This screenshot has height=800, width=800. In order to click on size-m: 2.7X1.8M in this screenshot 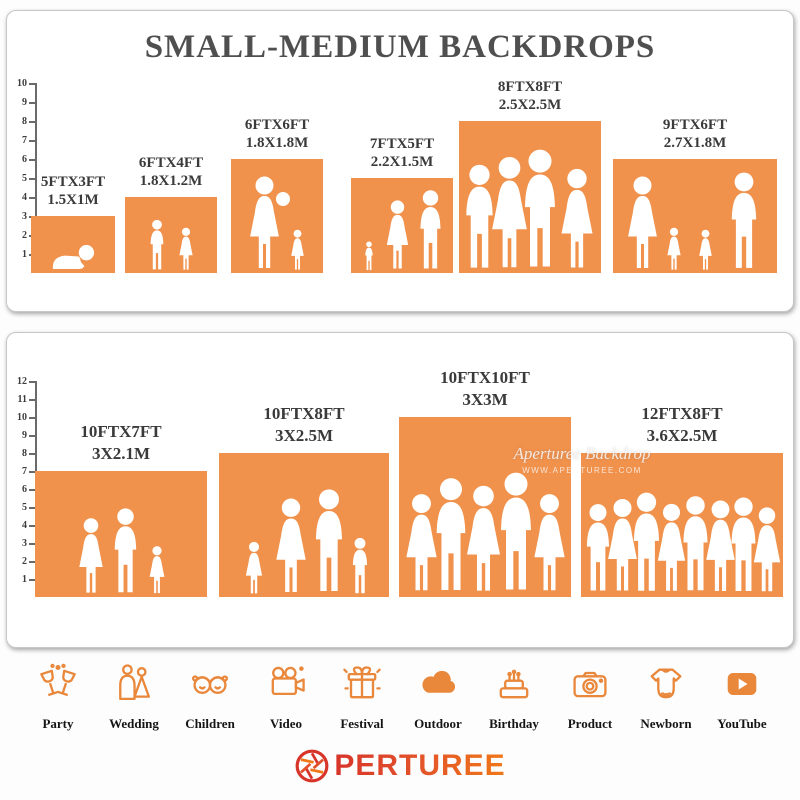, I will do `click(695, 143)`.